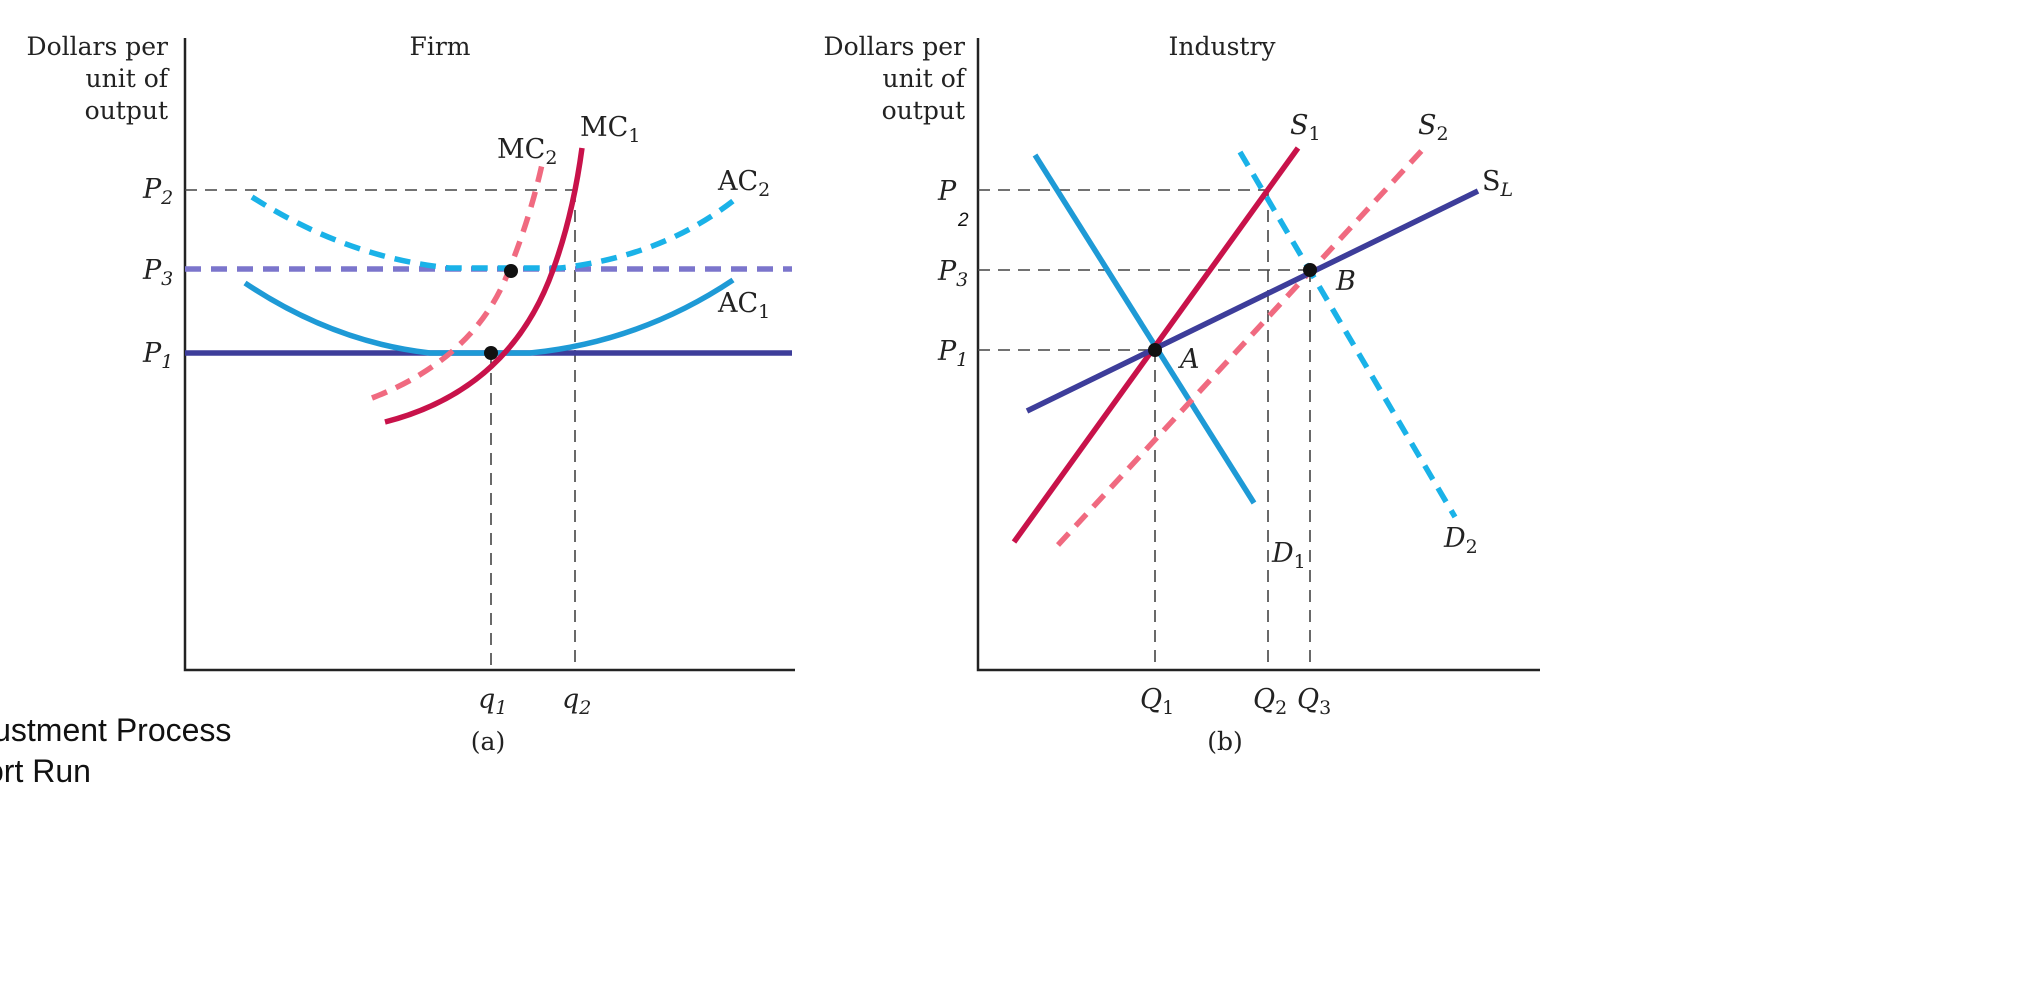  What do you see at coordinates (743, 183) in the screenshot?
I see `firm-ac2-label: AC2` at bounding box center [743, 183].